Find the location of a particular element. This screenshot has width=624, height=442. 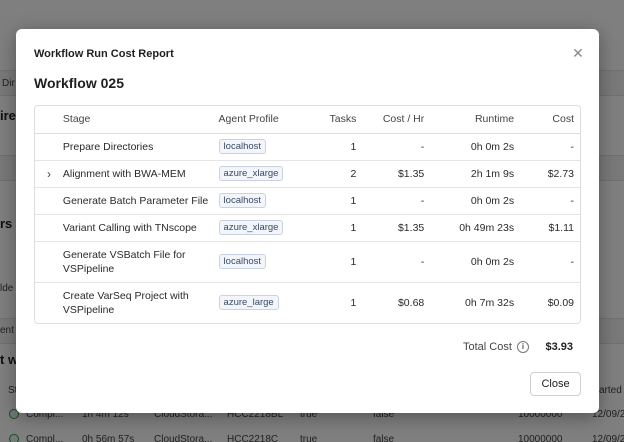

agent-cell: azure_large is located at coordinates (262, 302).